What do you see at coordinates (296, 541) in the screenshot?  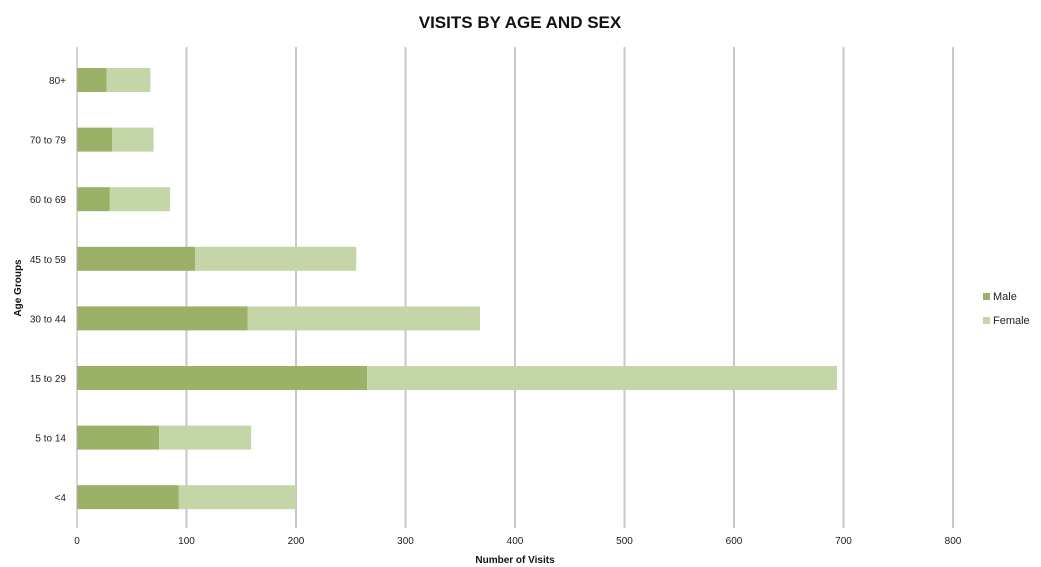 I see `x-tick-label: 200` at bounding box center [296, 541].